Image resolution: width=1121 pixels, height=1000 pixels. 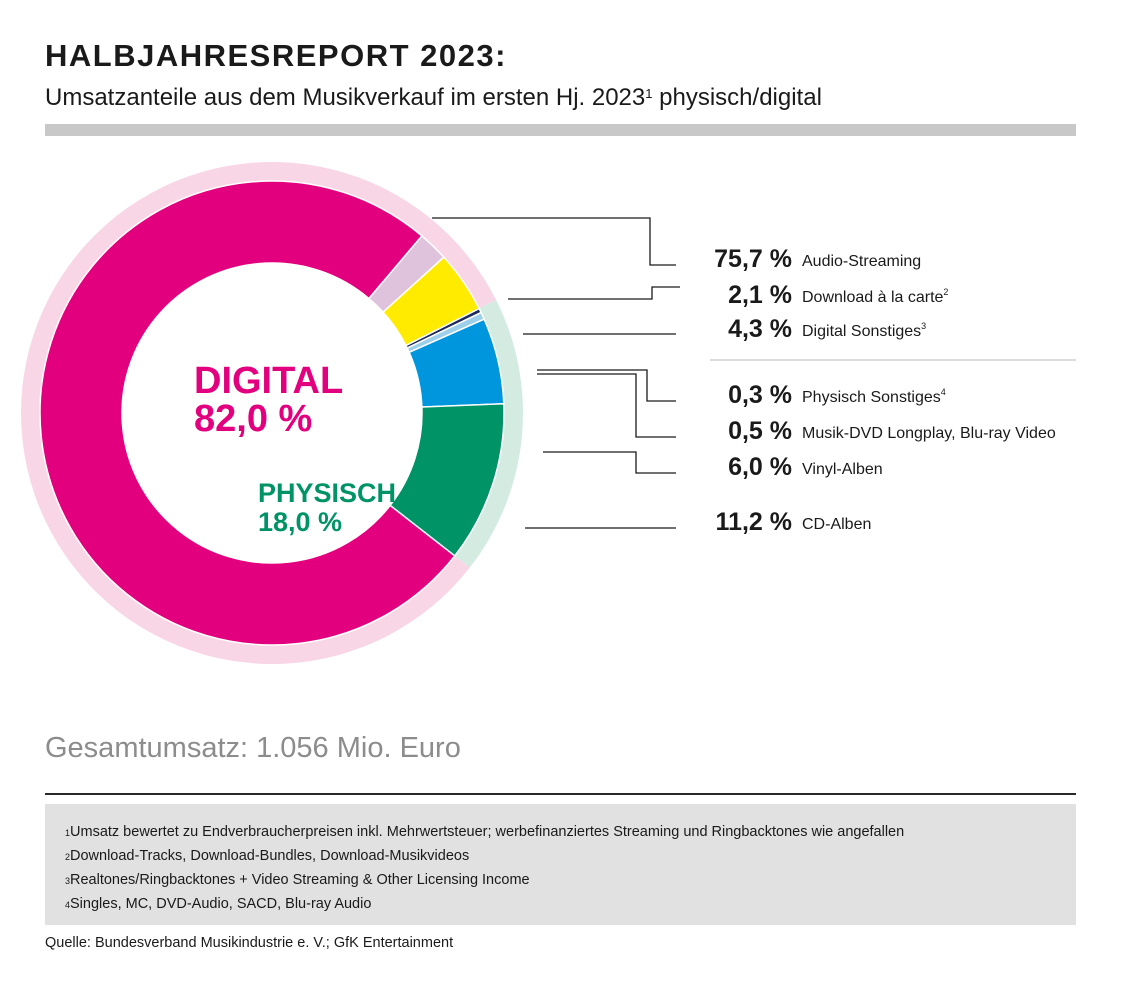 I want to click on leader-line-vinyl-alben, so click(x=609, y=462).